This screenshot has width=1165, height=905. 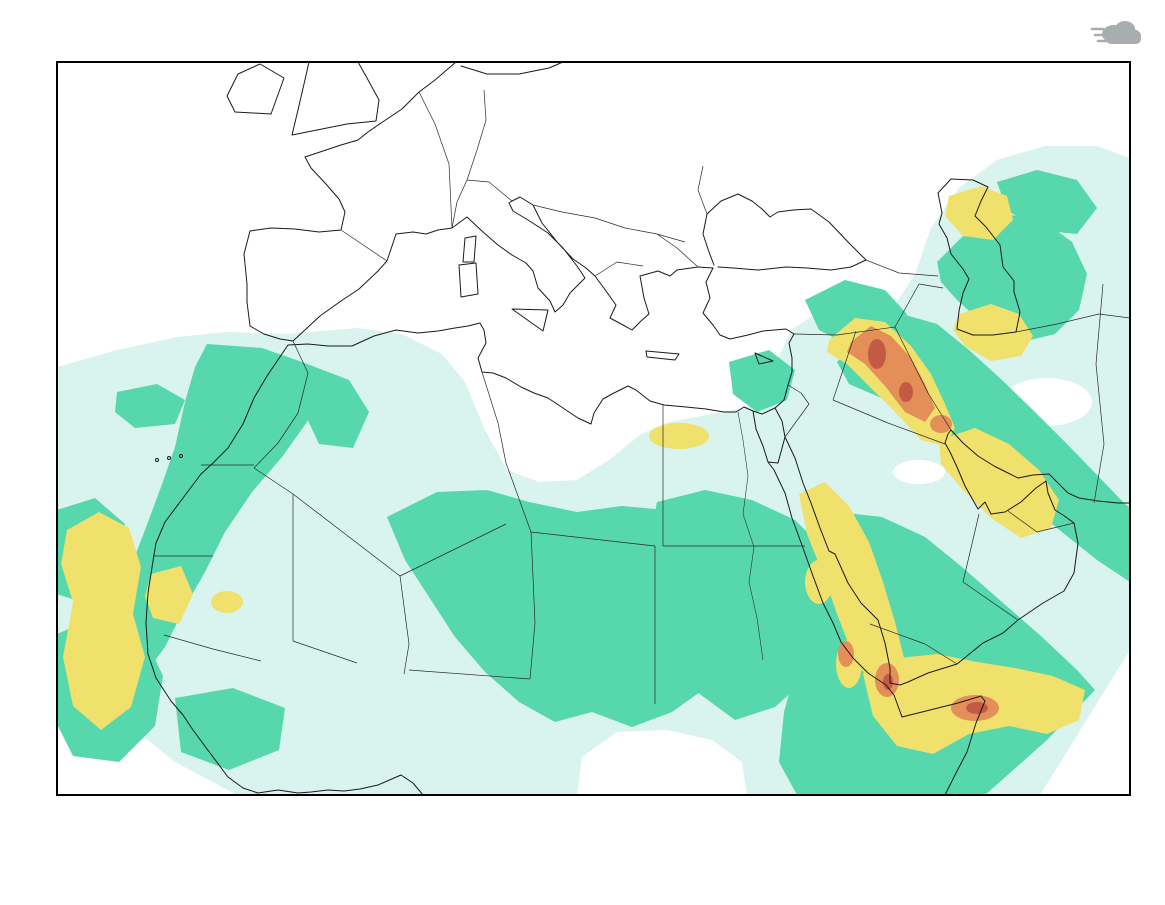 I want to click on nile-river, so click(x=750, y=536).